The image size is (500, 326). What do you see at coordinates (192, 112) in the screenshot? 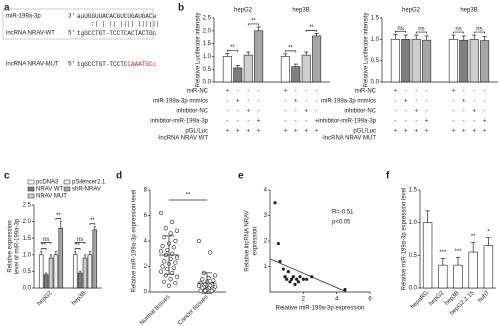
I see `row-label: inhibitor-NC` at bounding box center [192, 112].